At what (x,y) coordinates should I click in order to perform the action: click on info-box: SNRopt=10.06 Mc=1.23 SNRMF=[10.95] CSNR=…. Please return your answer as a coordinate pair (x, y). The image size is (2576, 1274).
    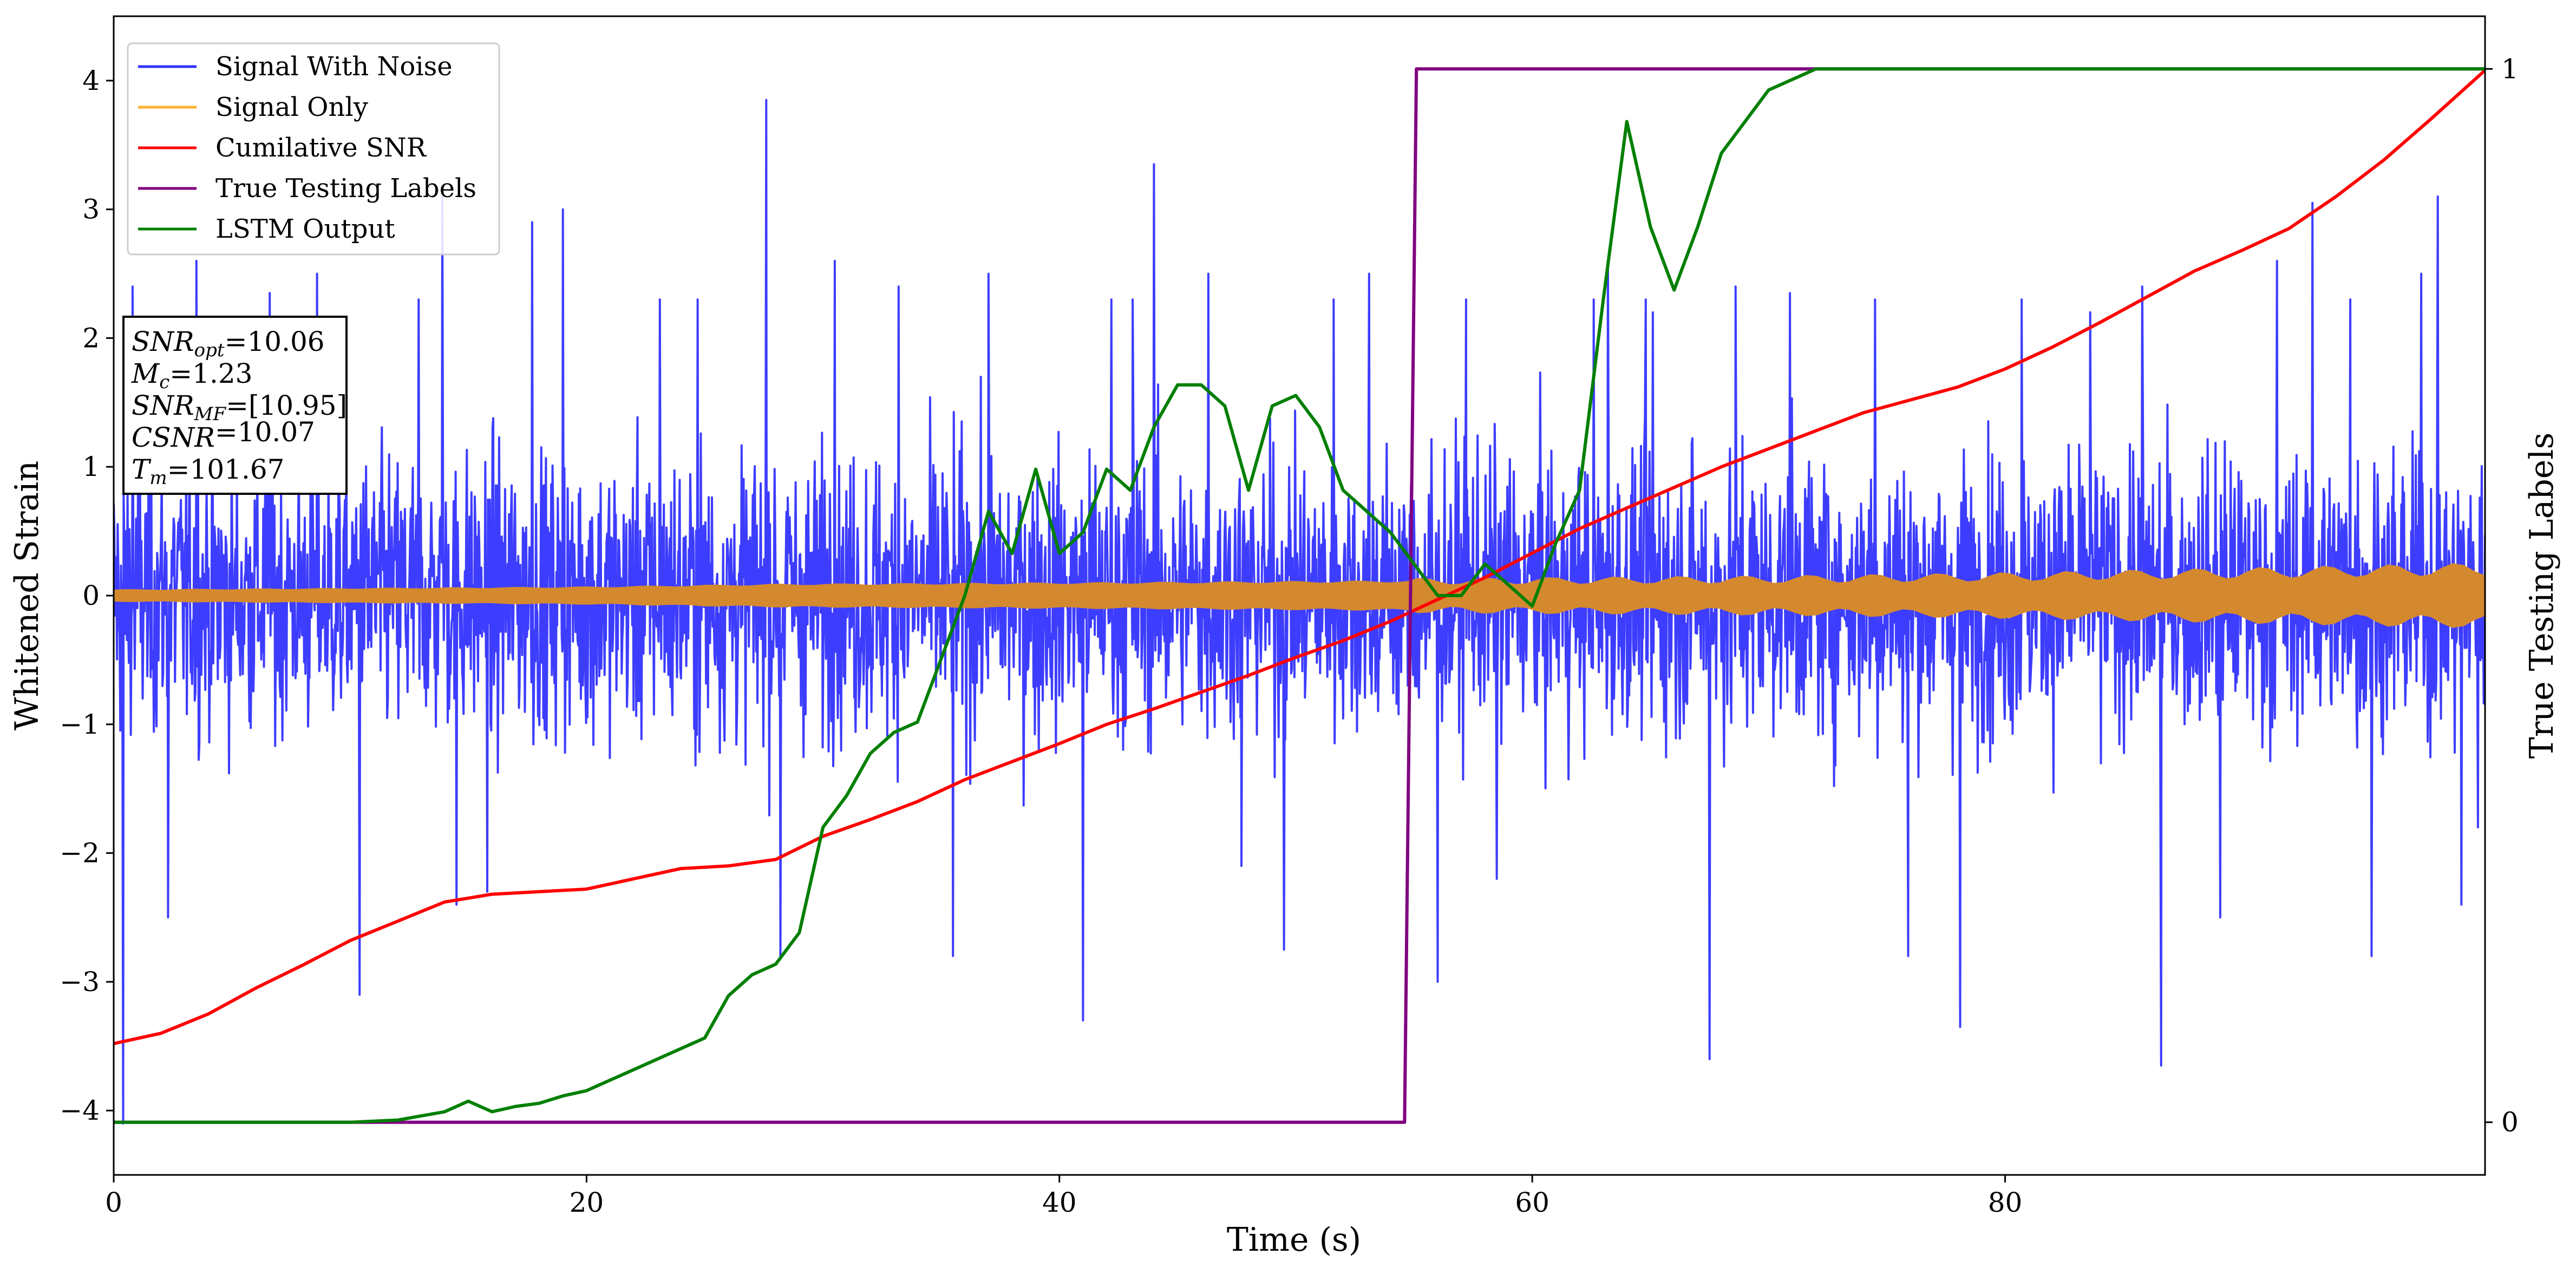
    Looking at the image, I should click on (235, 405).